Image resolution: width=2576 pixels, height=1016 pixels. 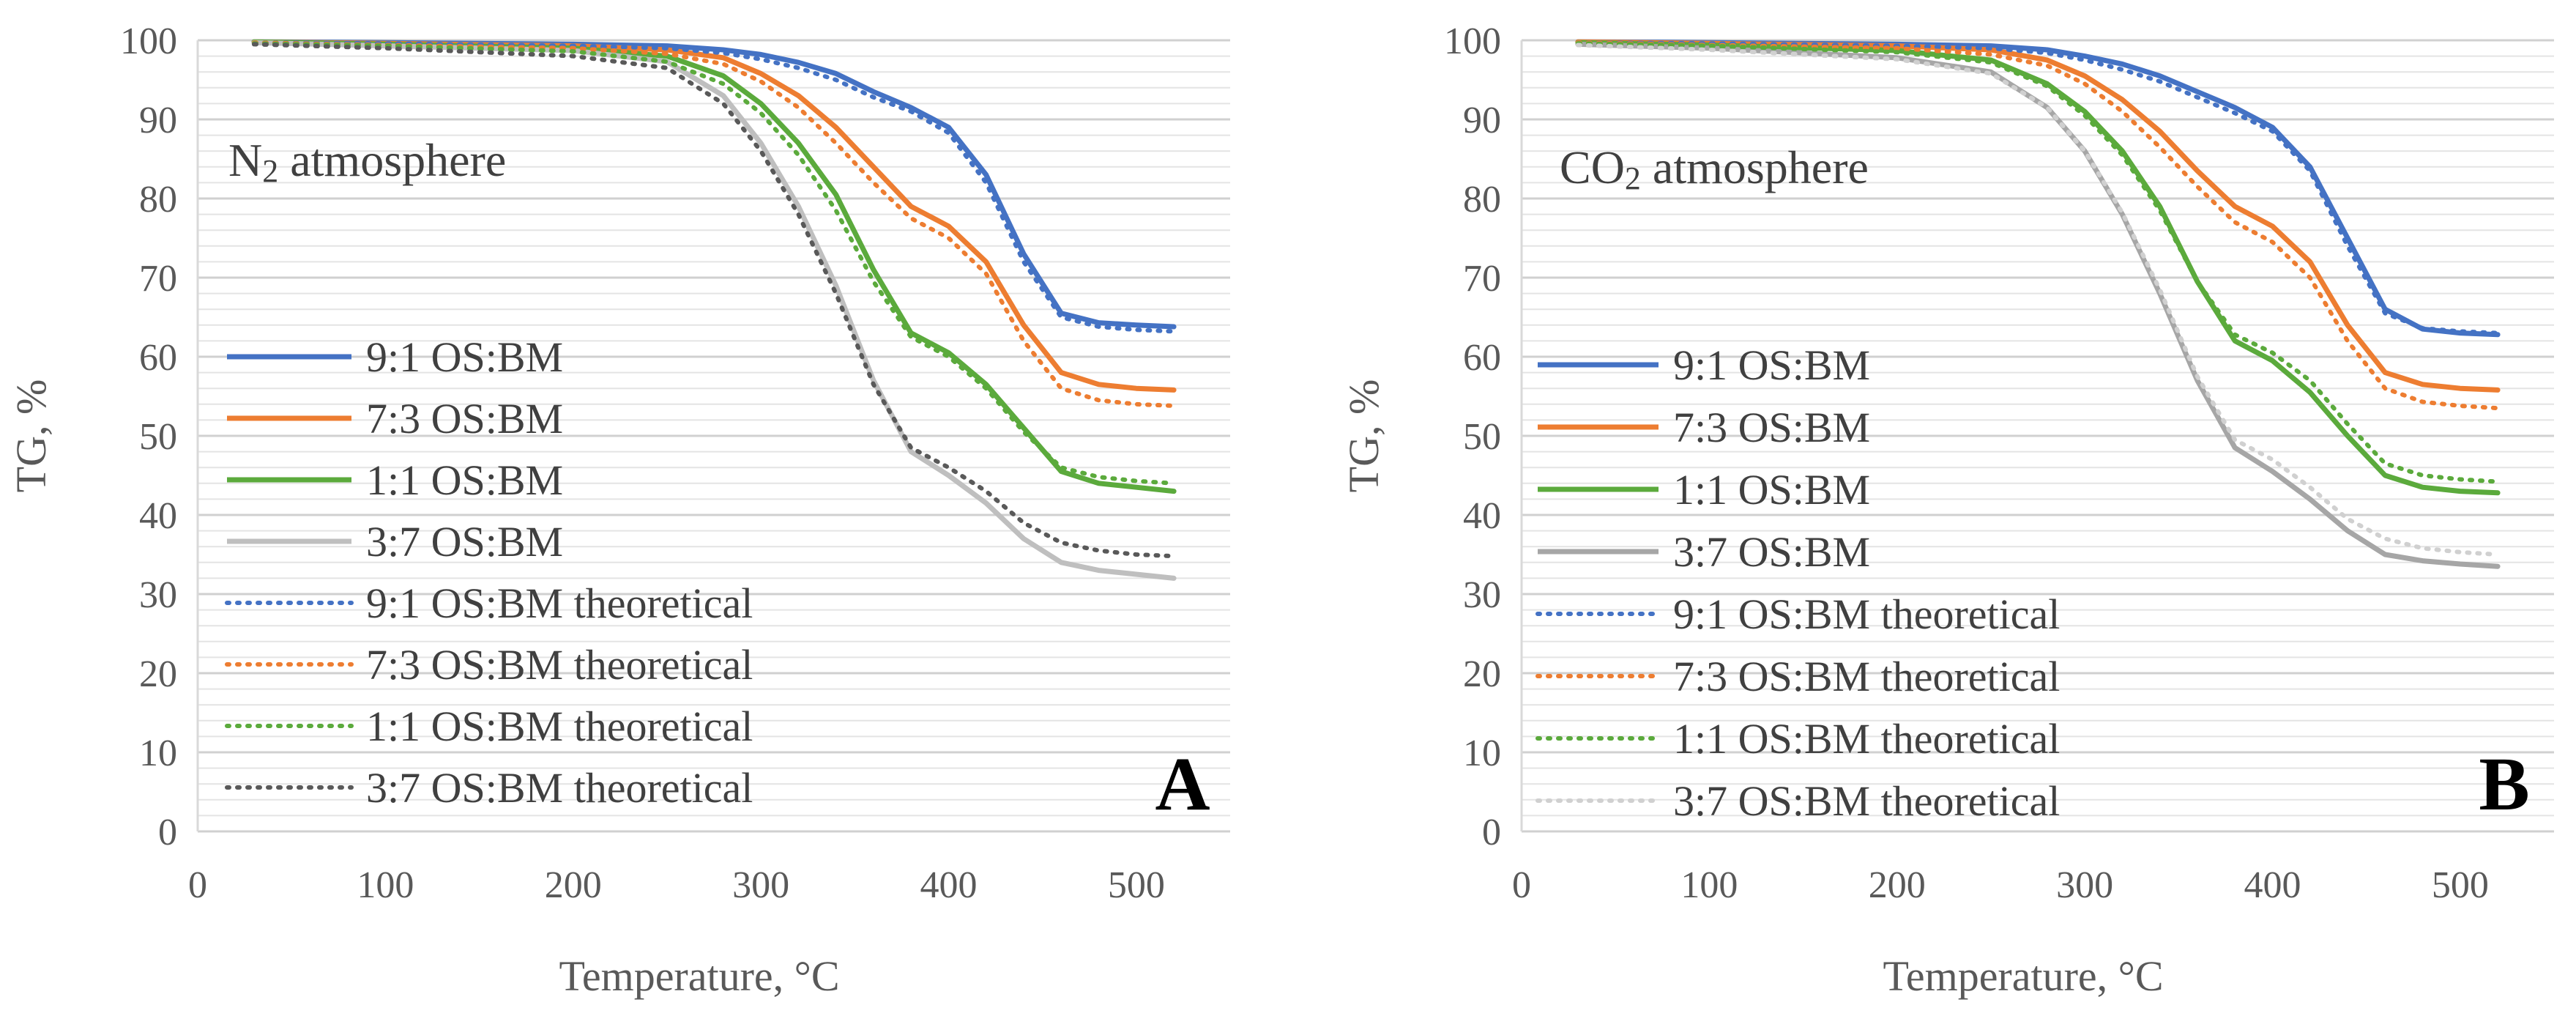 I want to click on panel-b-y-tick-label: 50, so click(x=1482, y=437).